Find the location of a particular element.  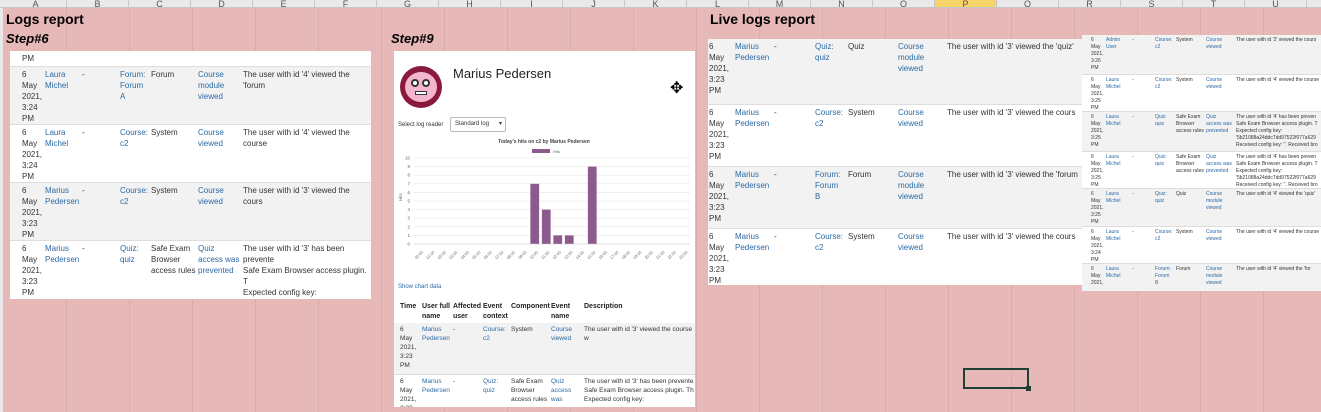

log-cell-time: 6 May 2021, 3:24 PM is located at coordinates (32, 154).